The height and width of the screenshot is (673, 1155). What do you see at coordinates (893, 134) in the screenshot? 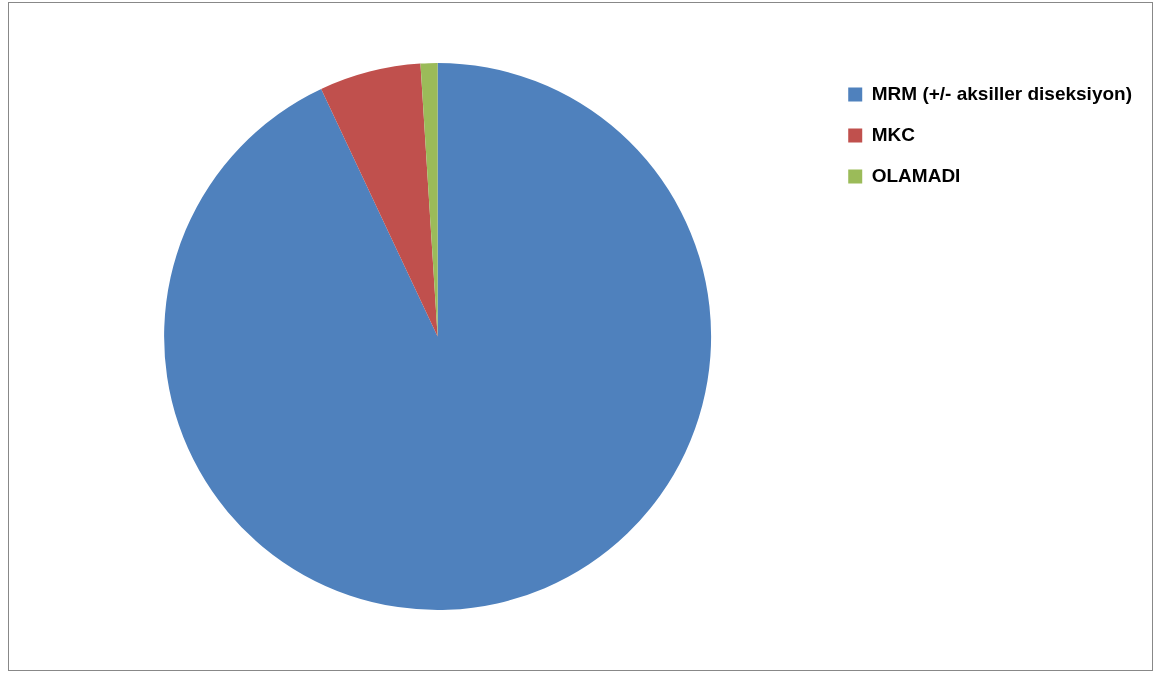
I see `legend-label: MKC` at bounding box center [893, 134].